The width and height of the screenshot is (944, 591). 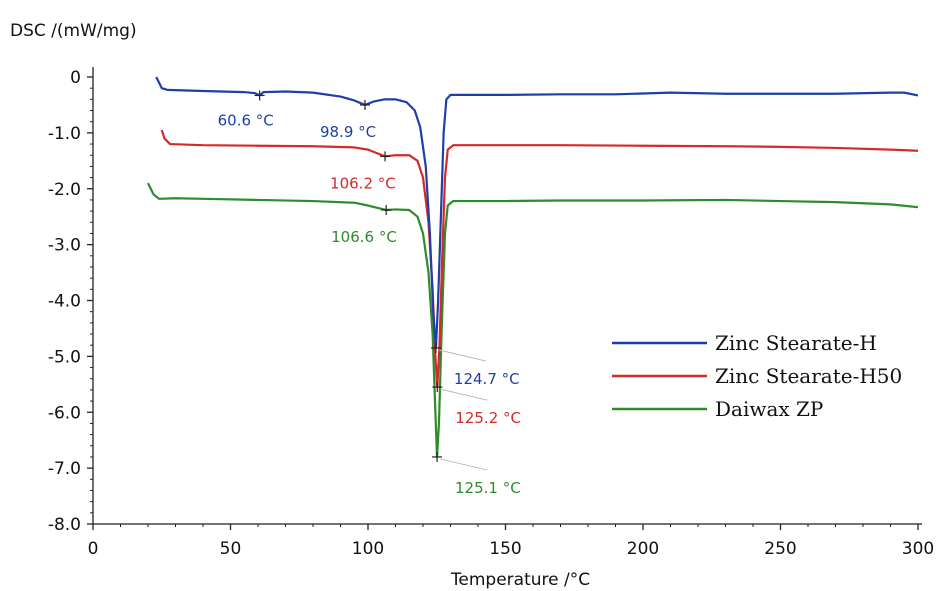 What do you see at coordinates (64, 469) in the screenshot?
I see `y-tick-label: -7.0` at bounding box center [64, 469].